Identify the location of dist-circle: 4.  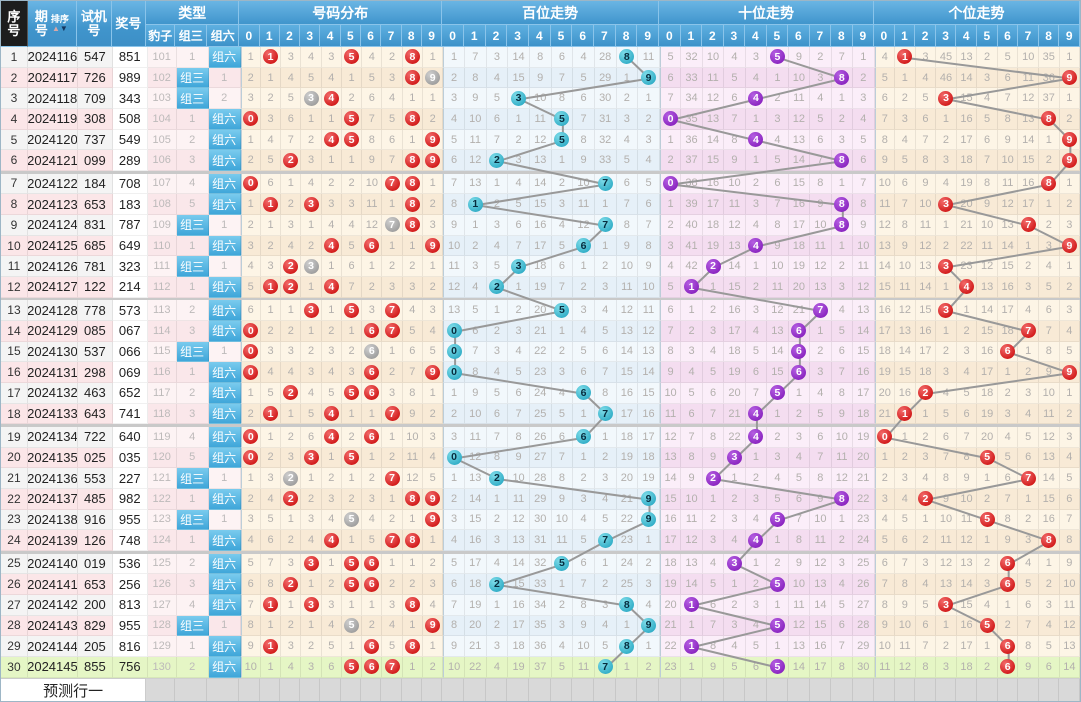
(331, 540).